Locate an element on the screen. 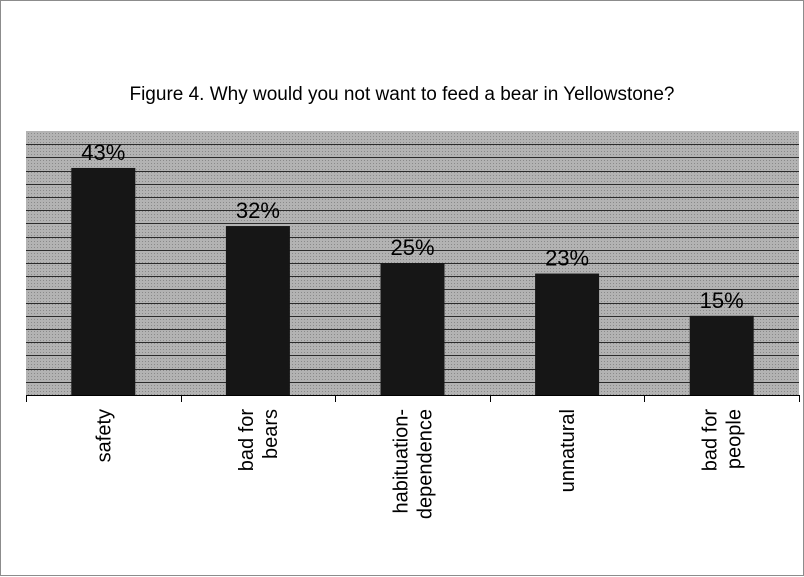  category-label: unnatural is located at coordinates (568, 450).